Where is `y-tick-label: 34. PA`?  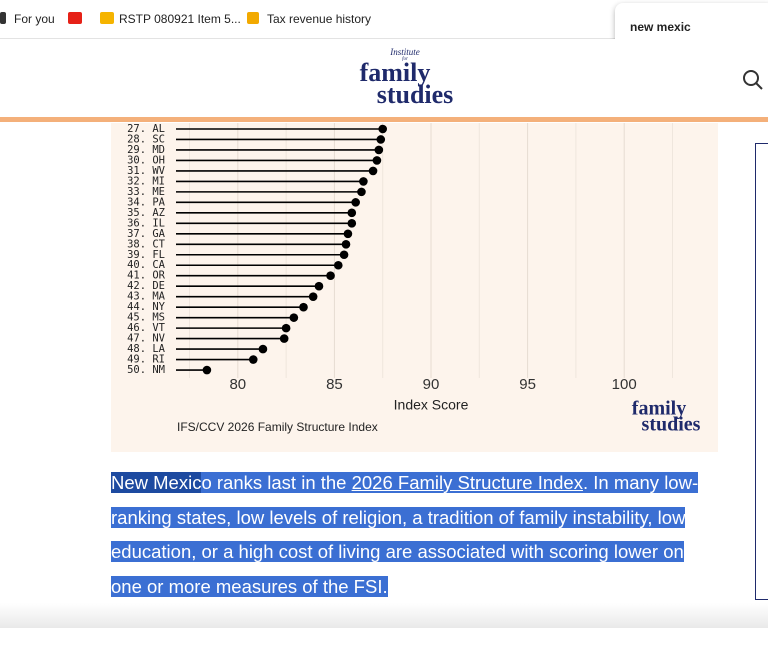 y-tick-label: 34. PA is located at coordinates (146, 202).